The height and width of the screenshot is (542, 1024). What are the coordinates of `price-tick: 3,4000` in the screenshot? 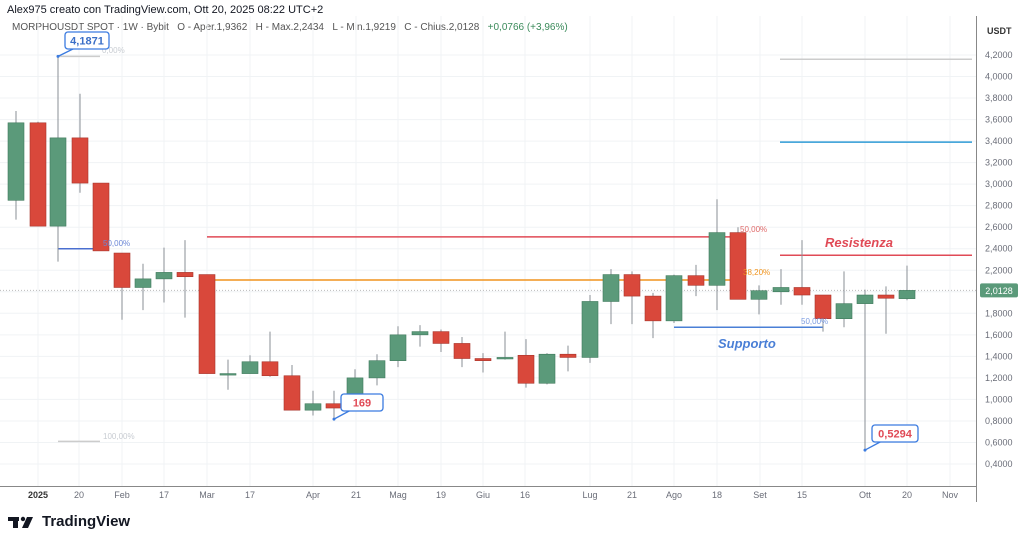 It's located at (999, 141).